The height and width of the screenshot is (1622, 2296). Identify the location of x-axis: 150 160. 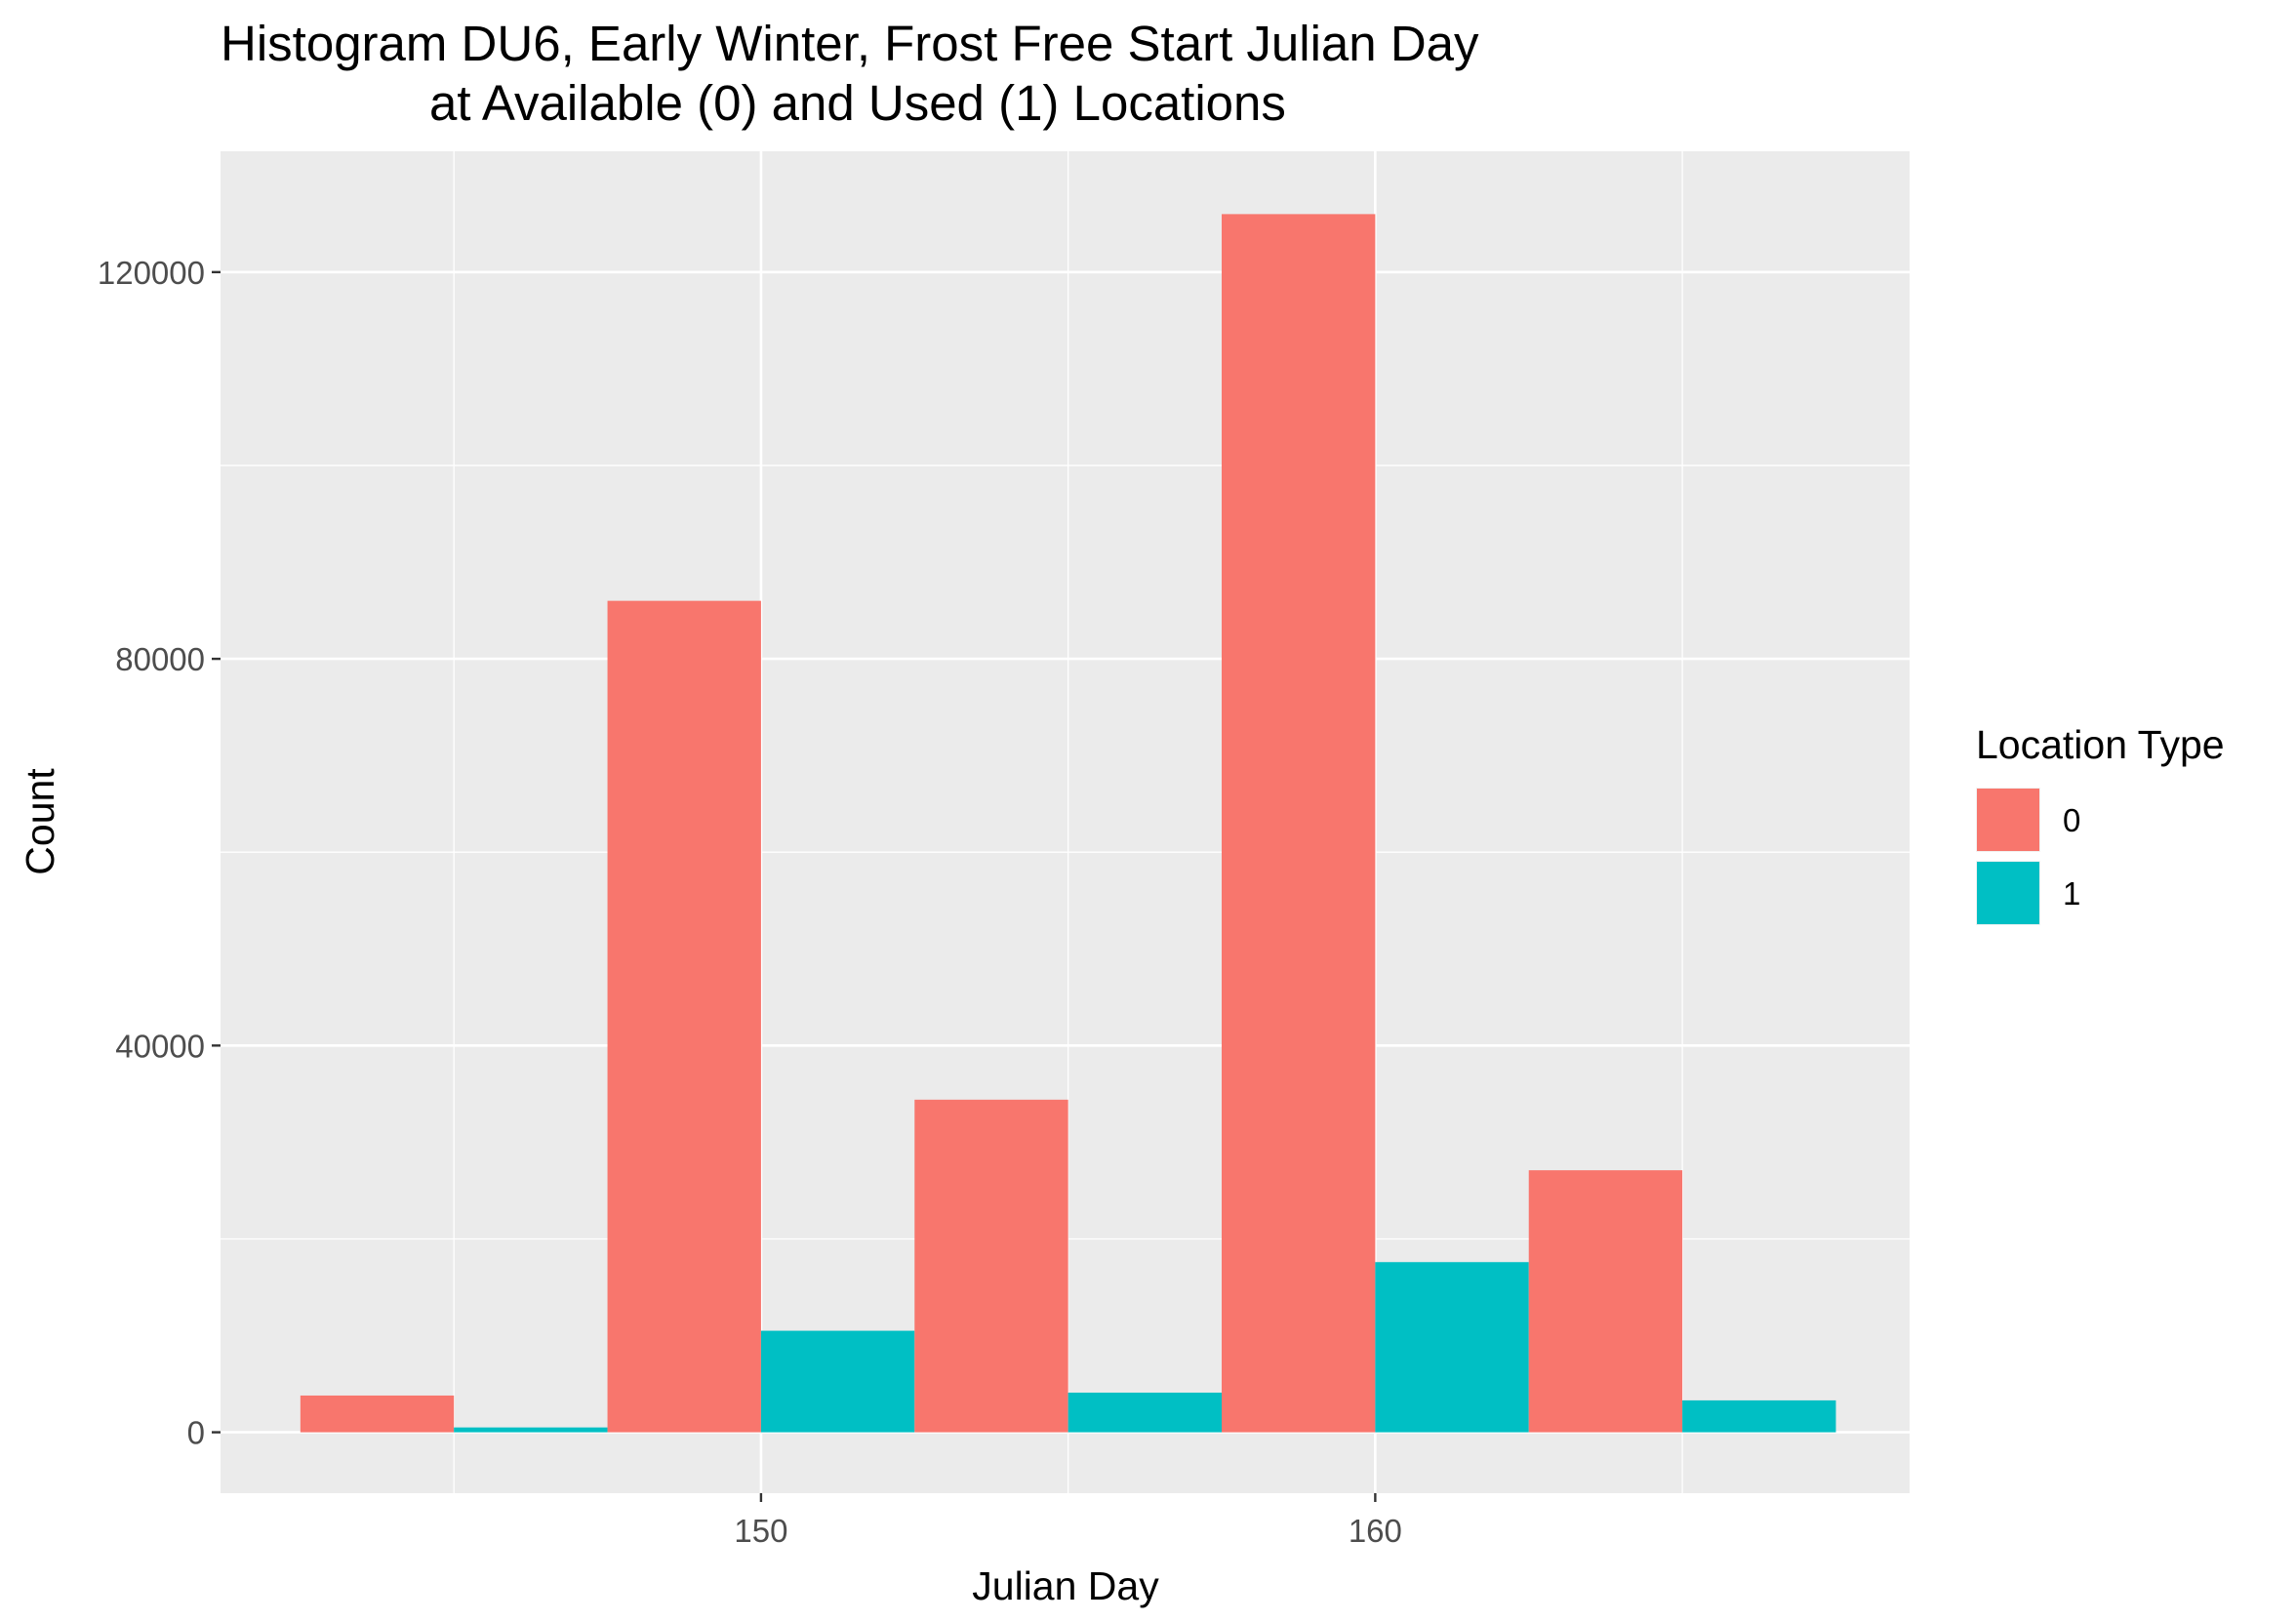
(1068, 1521).